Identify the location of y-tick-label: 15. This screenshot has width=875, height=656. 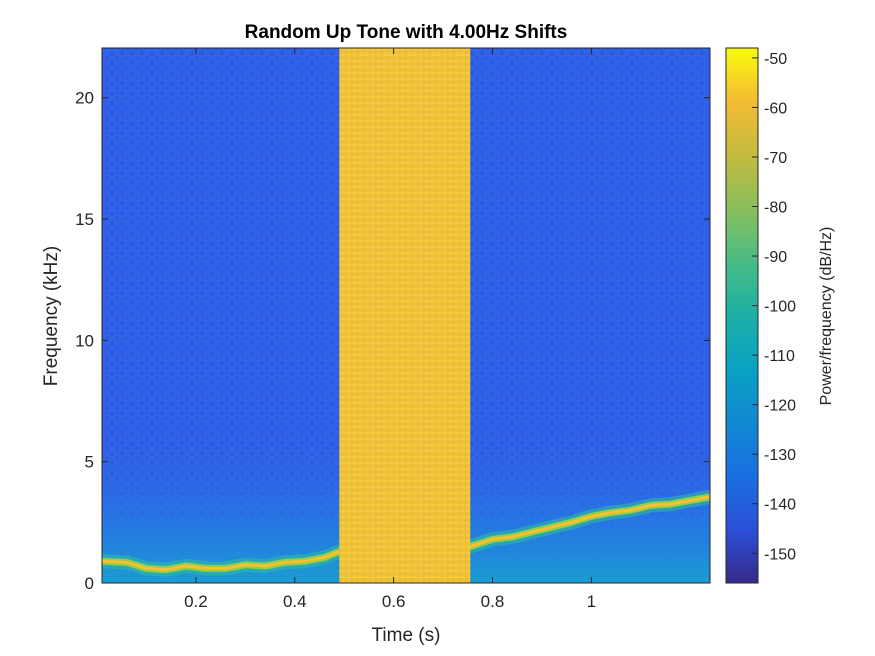
(84, 219).